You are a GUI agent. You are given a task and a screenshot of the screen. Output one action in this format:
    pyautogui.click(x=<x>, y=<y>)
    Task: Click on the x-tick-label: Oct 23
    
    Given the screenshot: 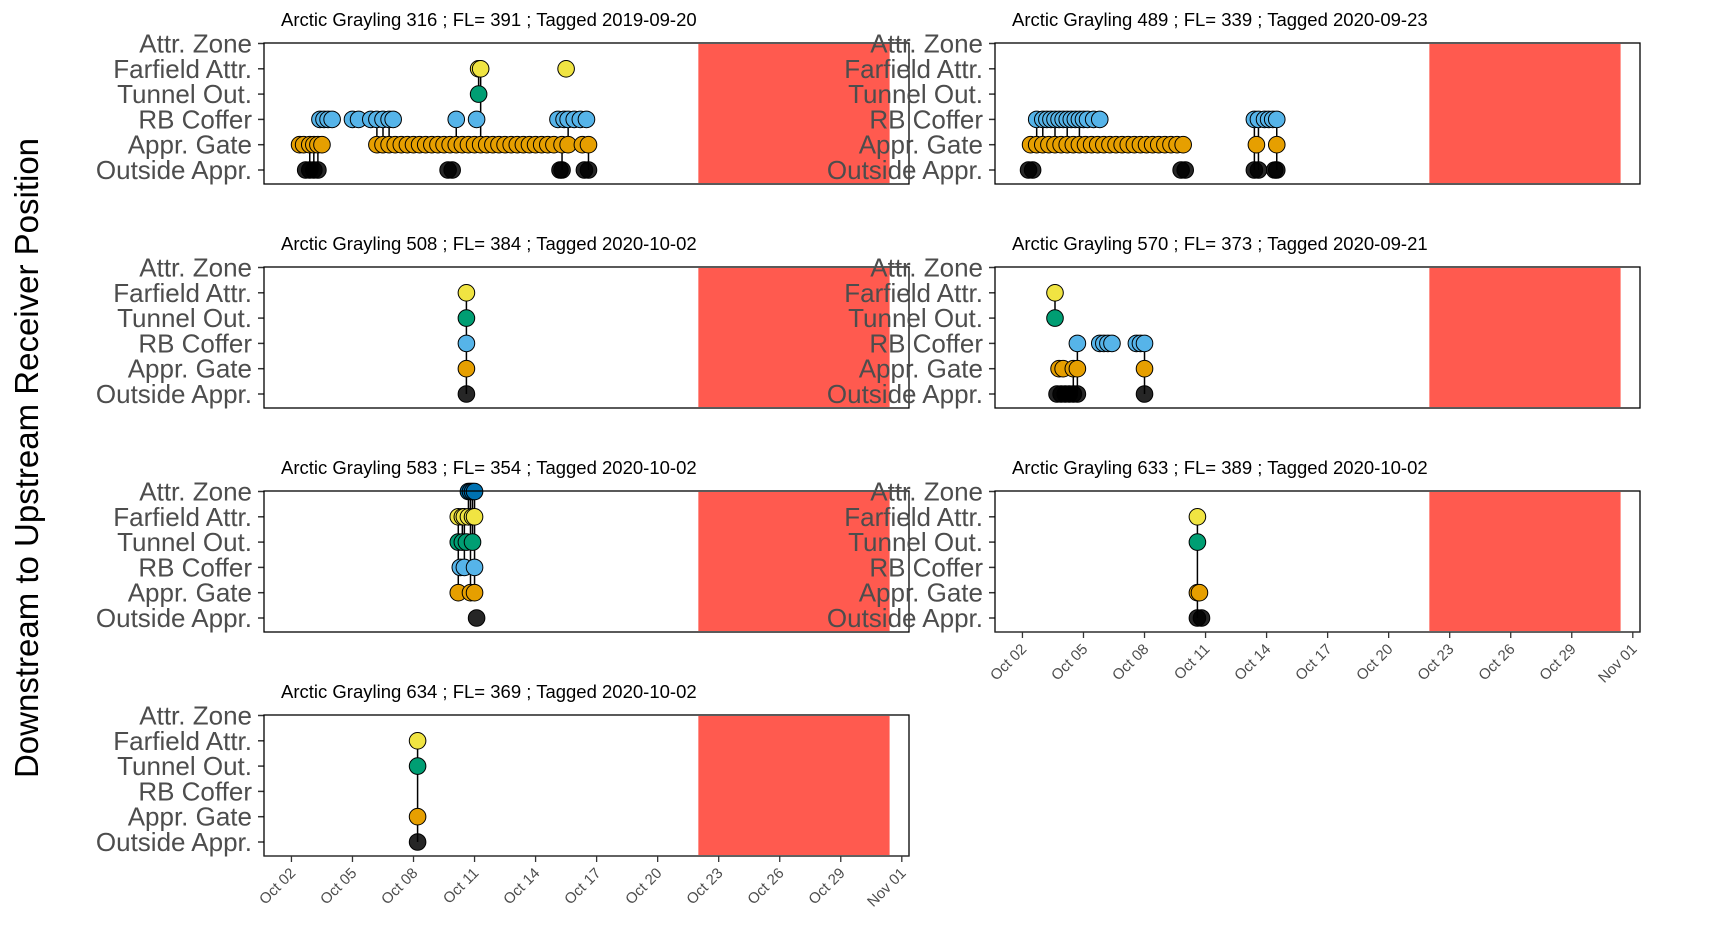 What is the action you would take?
    pyautogui.click(x=1435, y=662)
    